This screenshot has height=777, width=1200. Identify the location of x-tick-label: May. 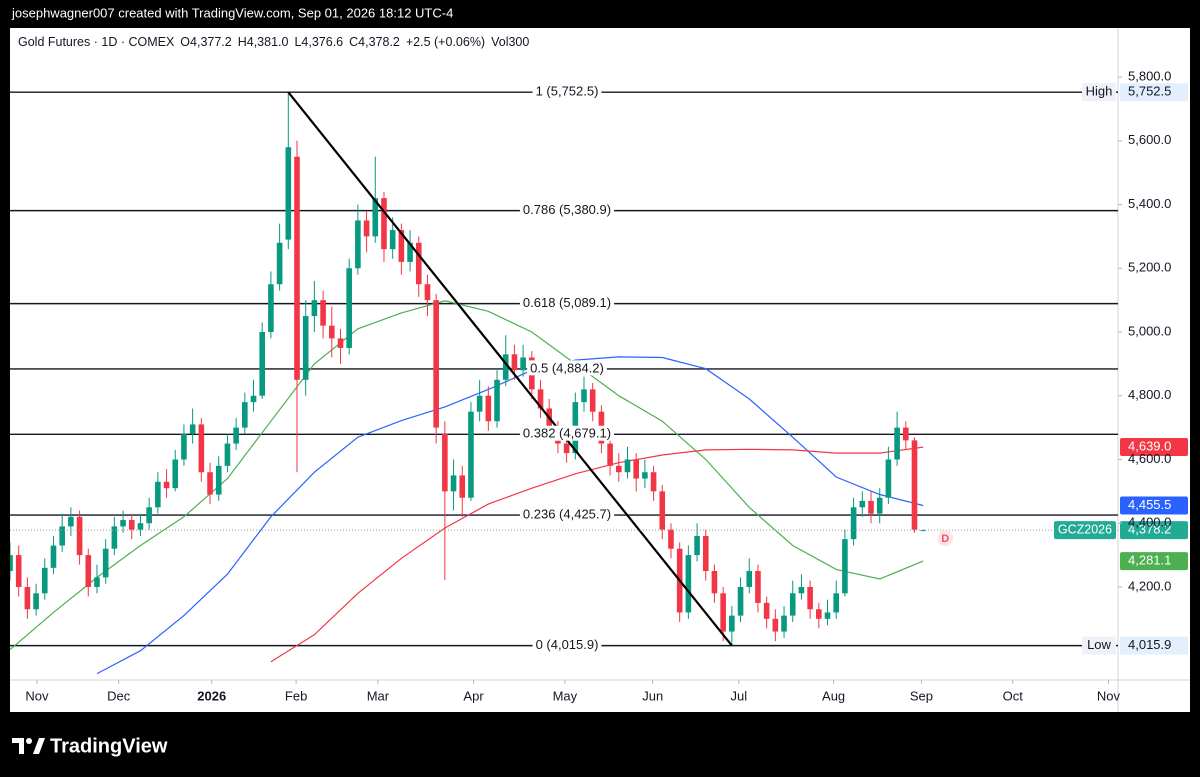
(565, 695).